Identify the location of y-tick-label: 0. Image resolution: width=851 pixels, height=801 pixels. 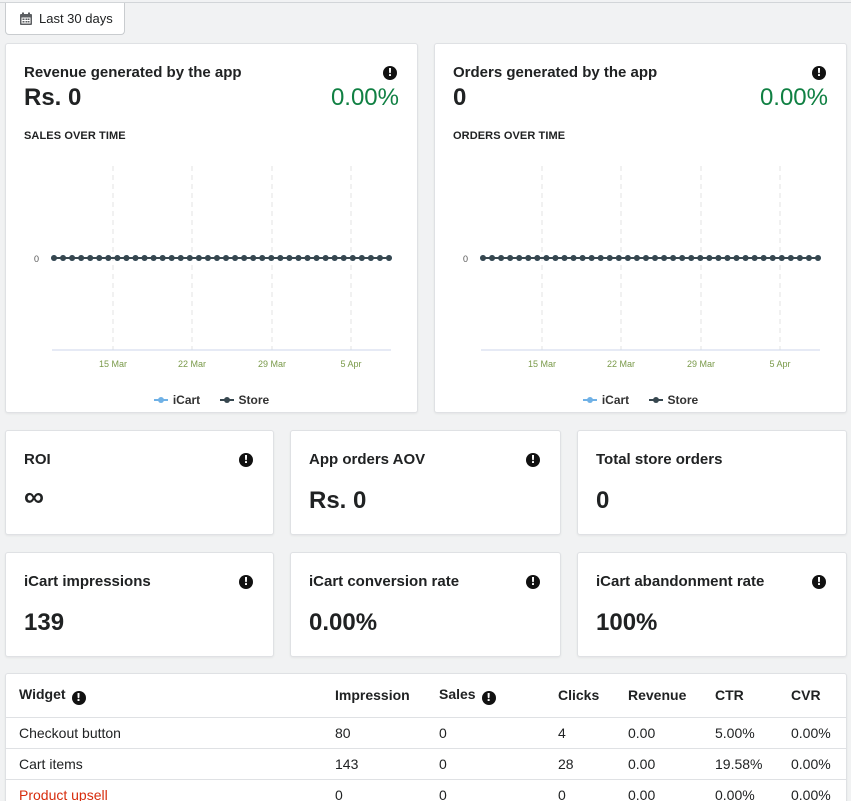
(465, 259).